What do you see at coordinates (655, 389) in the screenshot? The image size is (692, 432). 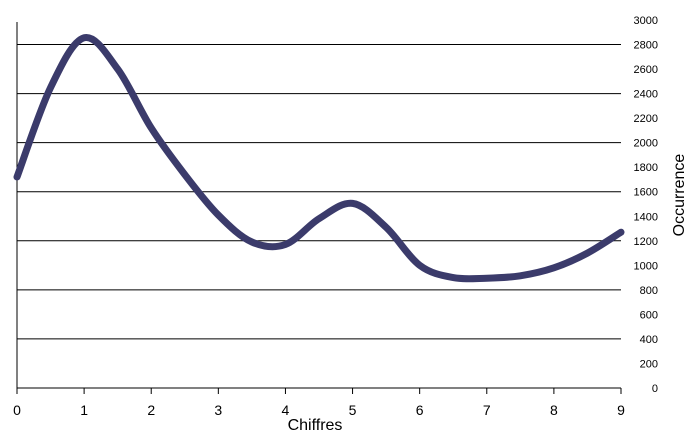 I see `y-tick-label: 0` at bounding box center [655, 389].